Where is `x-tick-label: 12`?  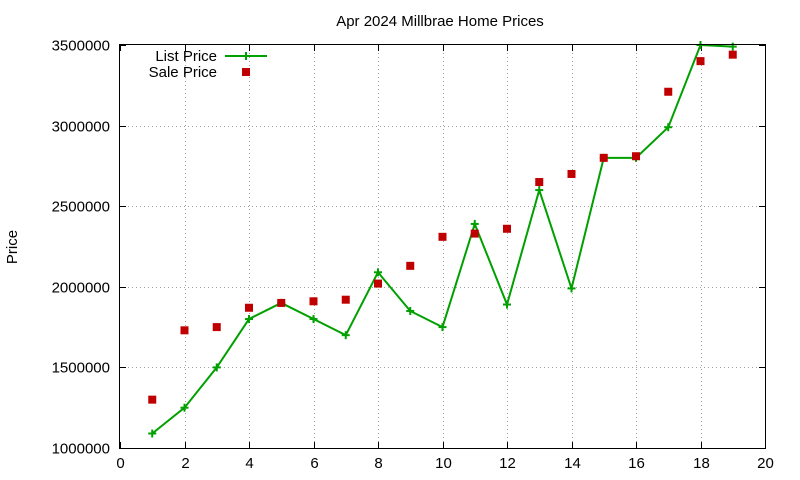 x-tick-label: 12 is located at coordinates (507, 463).